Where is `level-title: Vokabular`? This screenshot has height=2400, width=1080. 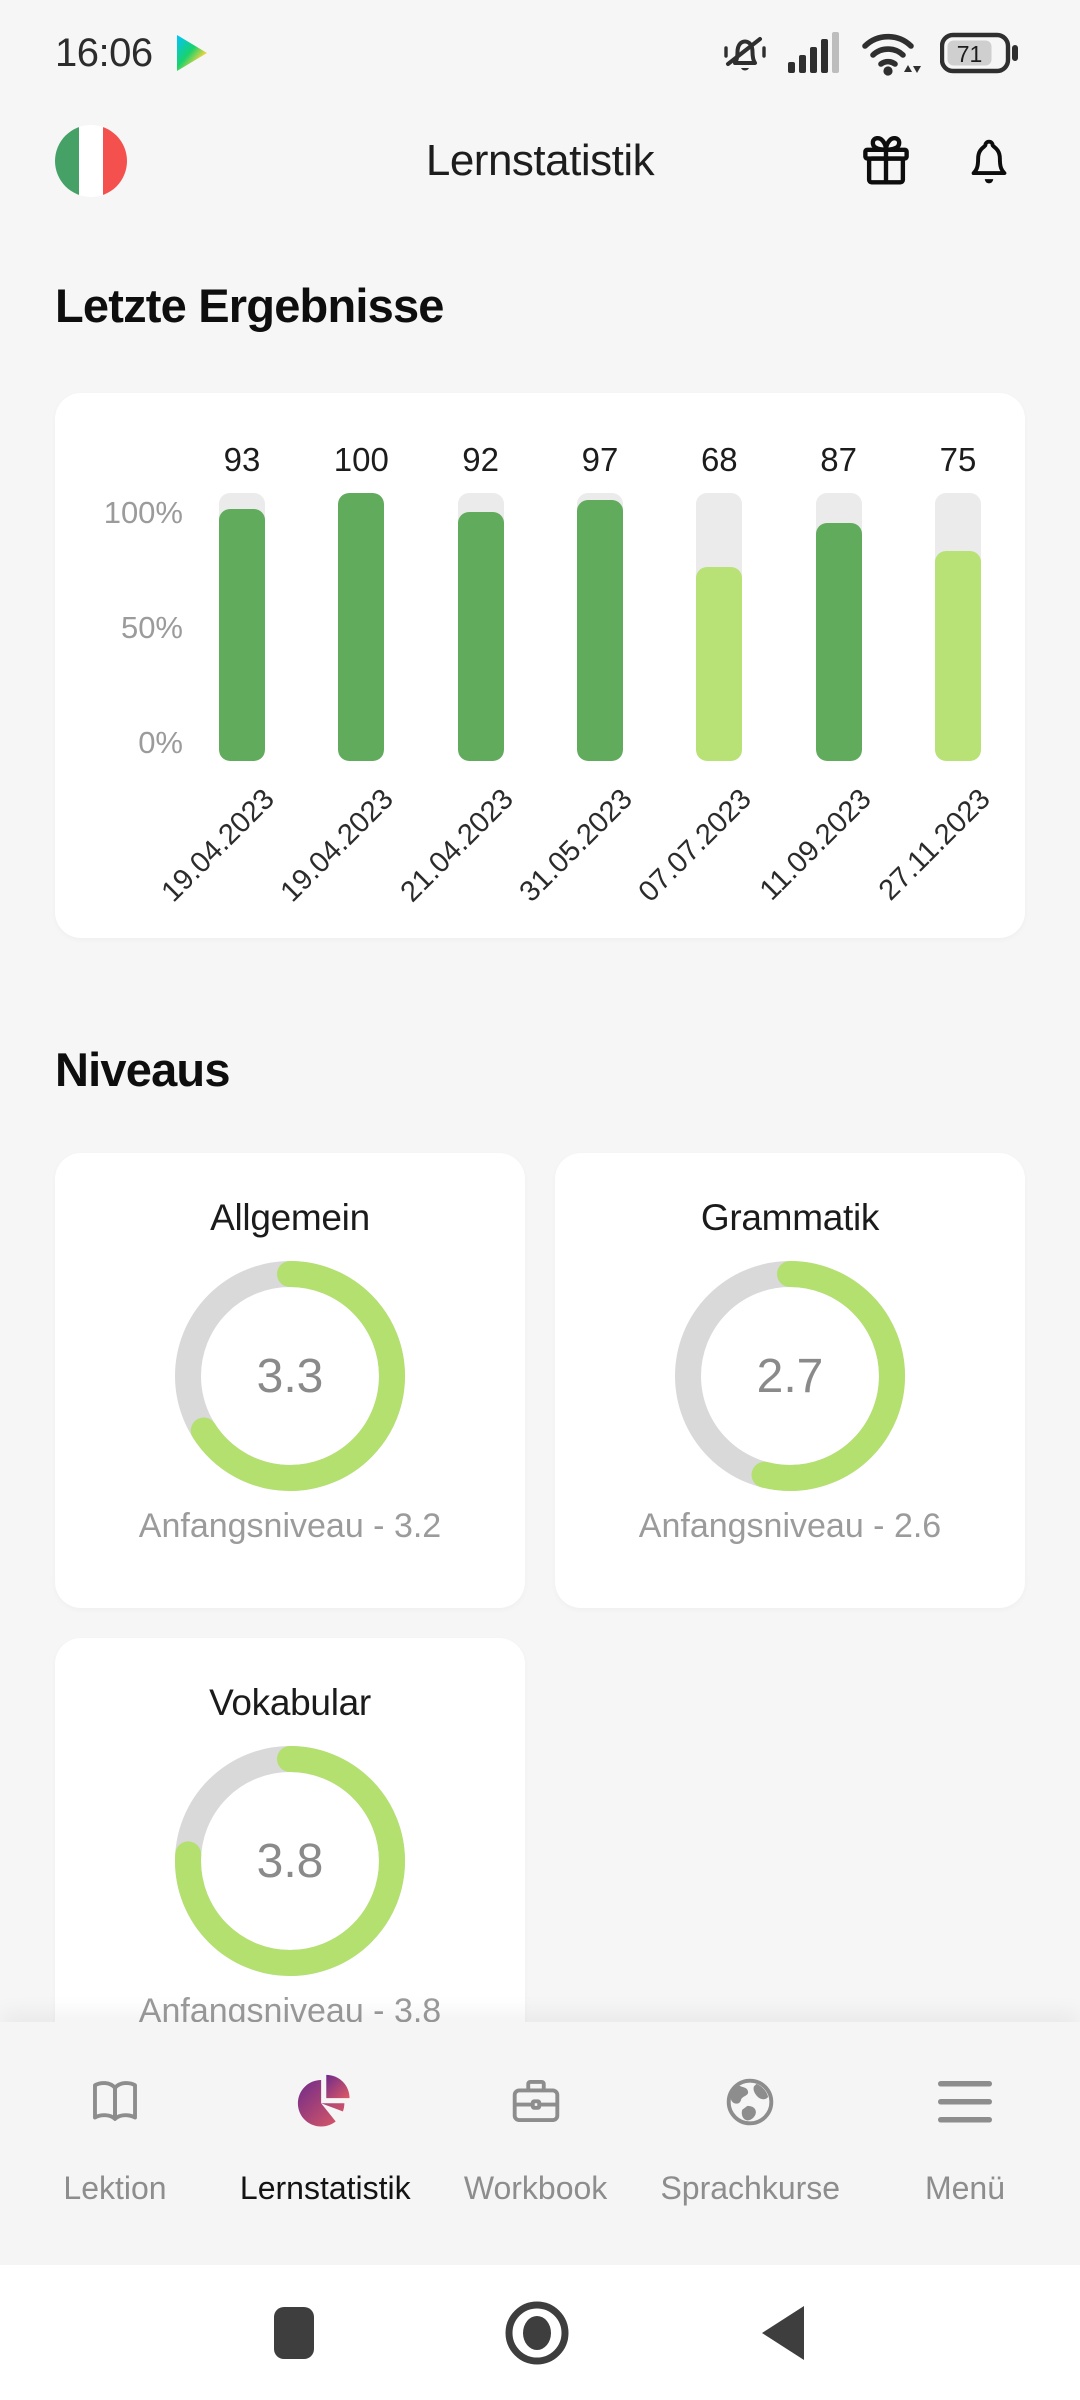 level-title: Vokabular is located at coordinates (290, 1702).